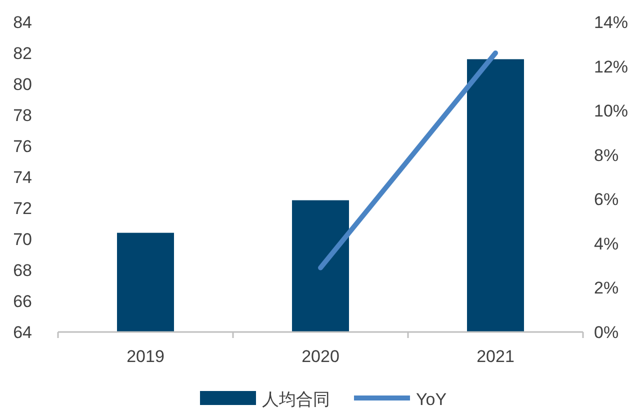 Image resolution: width=642 pixels, height=414 pixels. What do you see at coordinates (22, 177) in the screenshot?
I see `y-tick-label: 74` at bounding box center [22, 177].